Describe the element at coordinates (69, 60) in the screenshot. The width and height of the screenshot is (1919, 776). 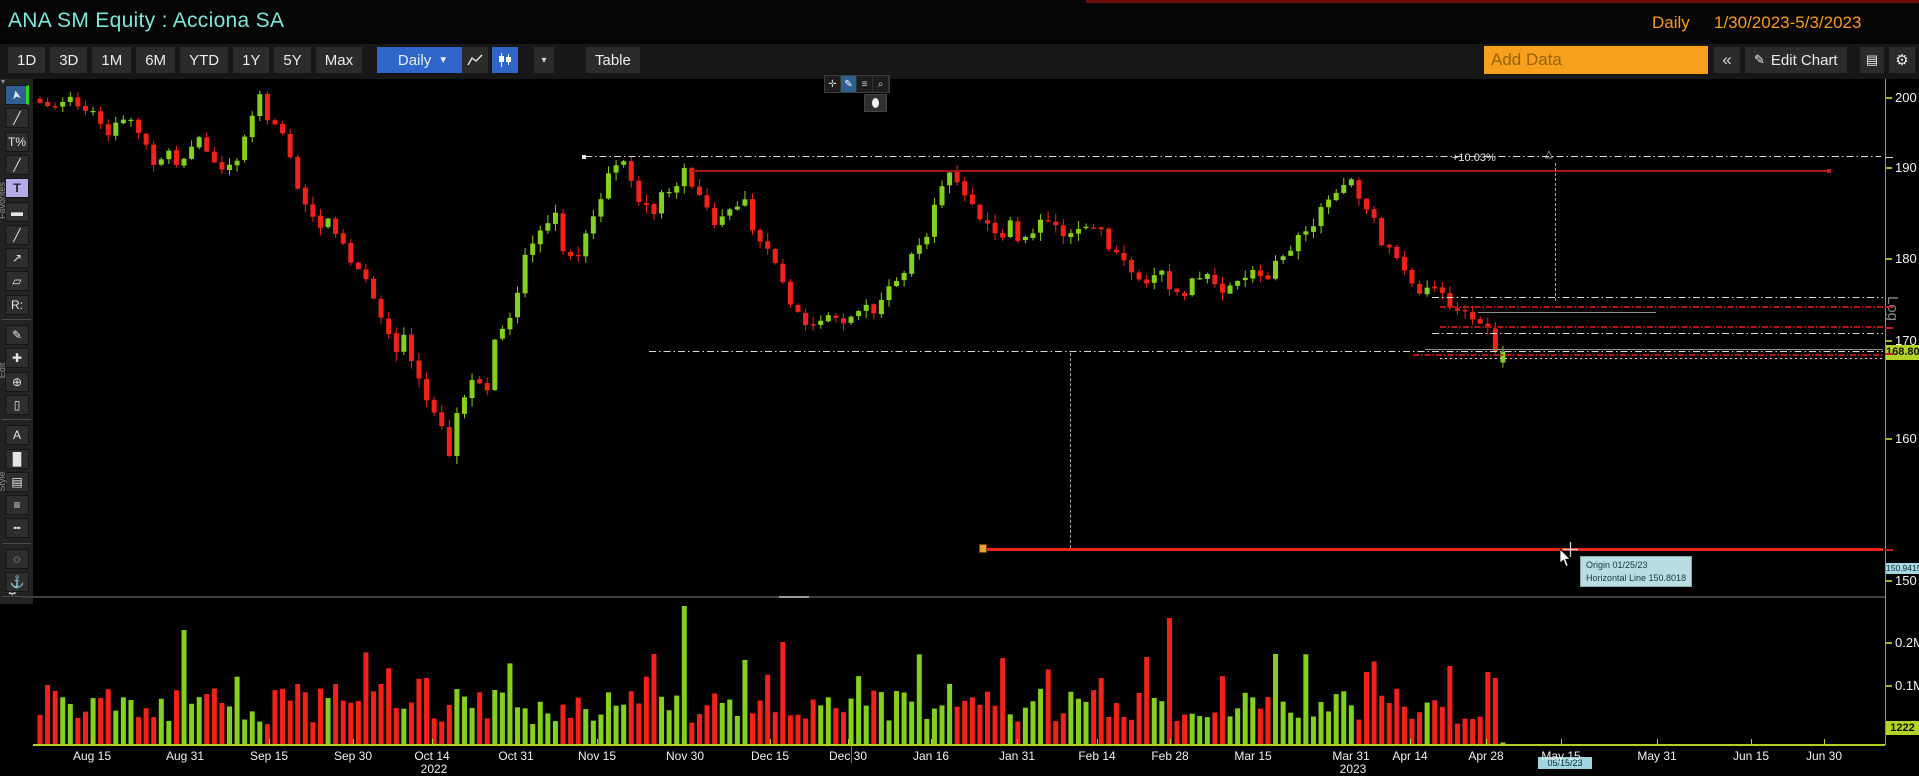
I see `range-button-3d: 3D` at that location.